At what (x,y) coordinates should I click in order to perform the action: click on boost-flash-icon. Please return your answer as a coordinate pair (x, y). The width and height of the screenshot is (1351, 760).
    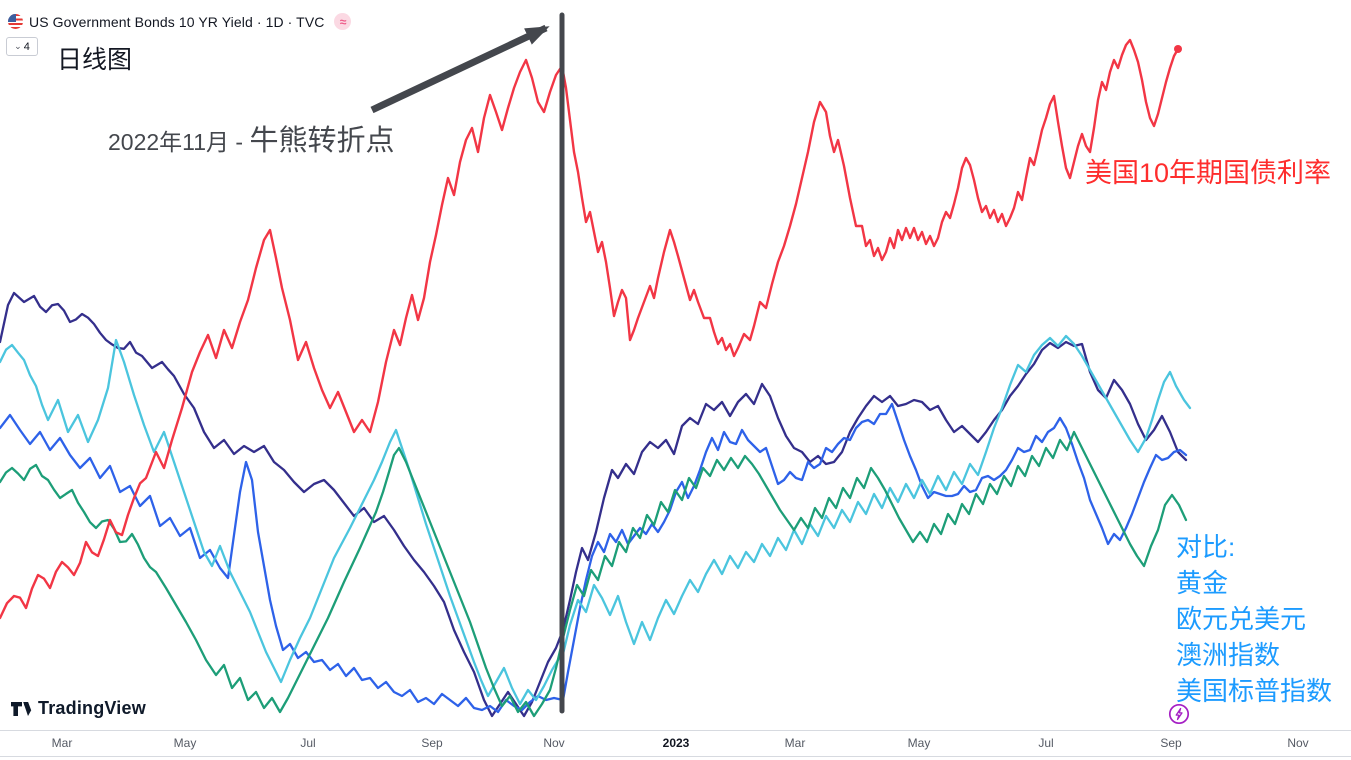
    Looking at the image, I should click on (1179, 714).